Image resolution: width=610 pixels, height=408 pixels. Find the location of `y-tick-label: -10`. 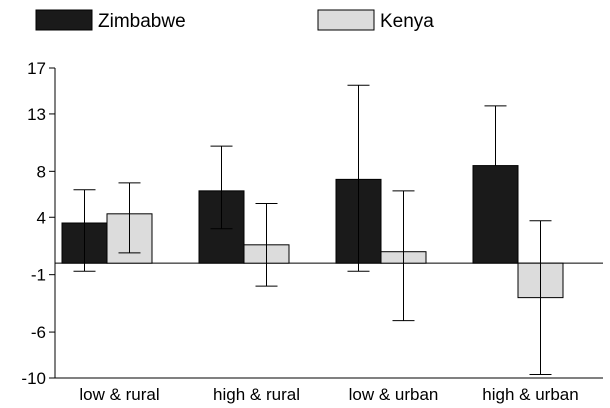

y-tick-label: -10 is located at coordinates (33, 378).